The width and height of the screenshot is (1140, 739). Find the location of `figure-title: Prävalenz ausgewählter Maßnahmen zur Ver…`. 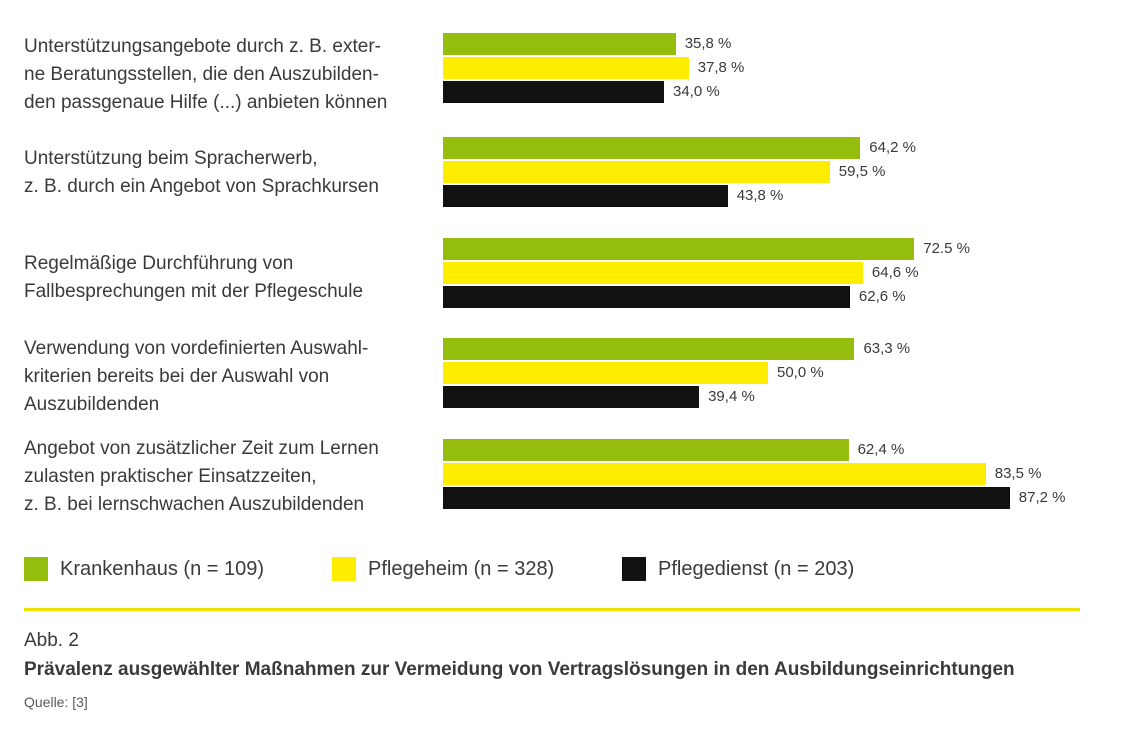

figure-title: Prävalenz ausgewählter Maßnahmen zur Ver… is located at coordinates (519, 669).